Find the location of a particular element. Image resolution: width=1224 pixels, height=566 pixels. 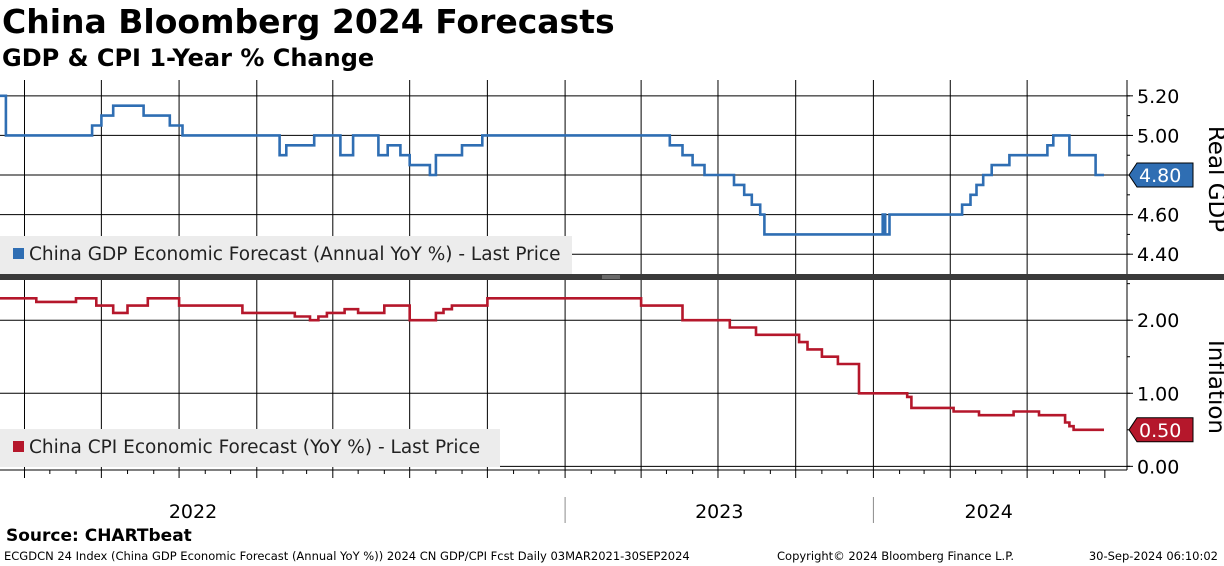

chart-title: China Bloomberg 2024 Forecasts is located at coordinates (308, 21).